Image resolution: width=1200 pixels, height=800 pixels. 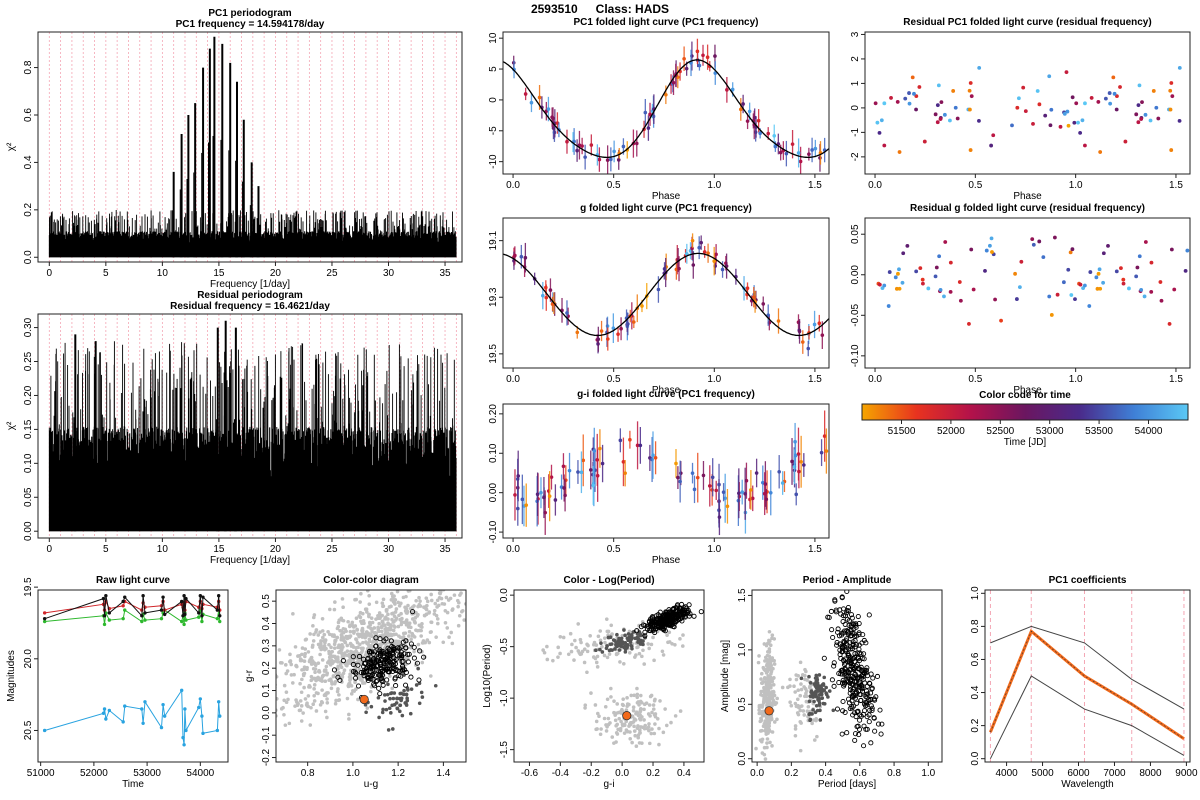 I want to click on y-tick-label: -2, so click(x=855, y=156).